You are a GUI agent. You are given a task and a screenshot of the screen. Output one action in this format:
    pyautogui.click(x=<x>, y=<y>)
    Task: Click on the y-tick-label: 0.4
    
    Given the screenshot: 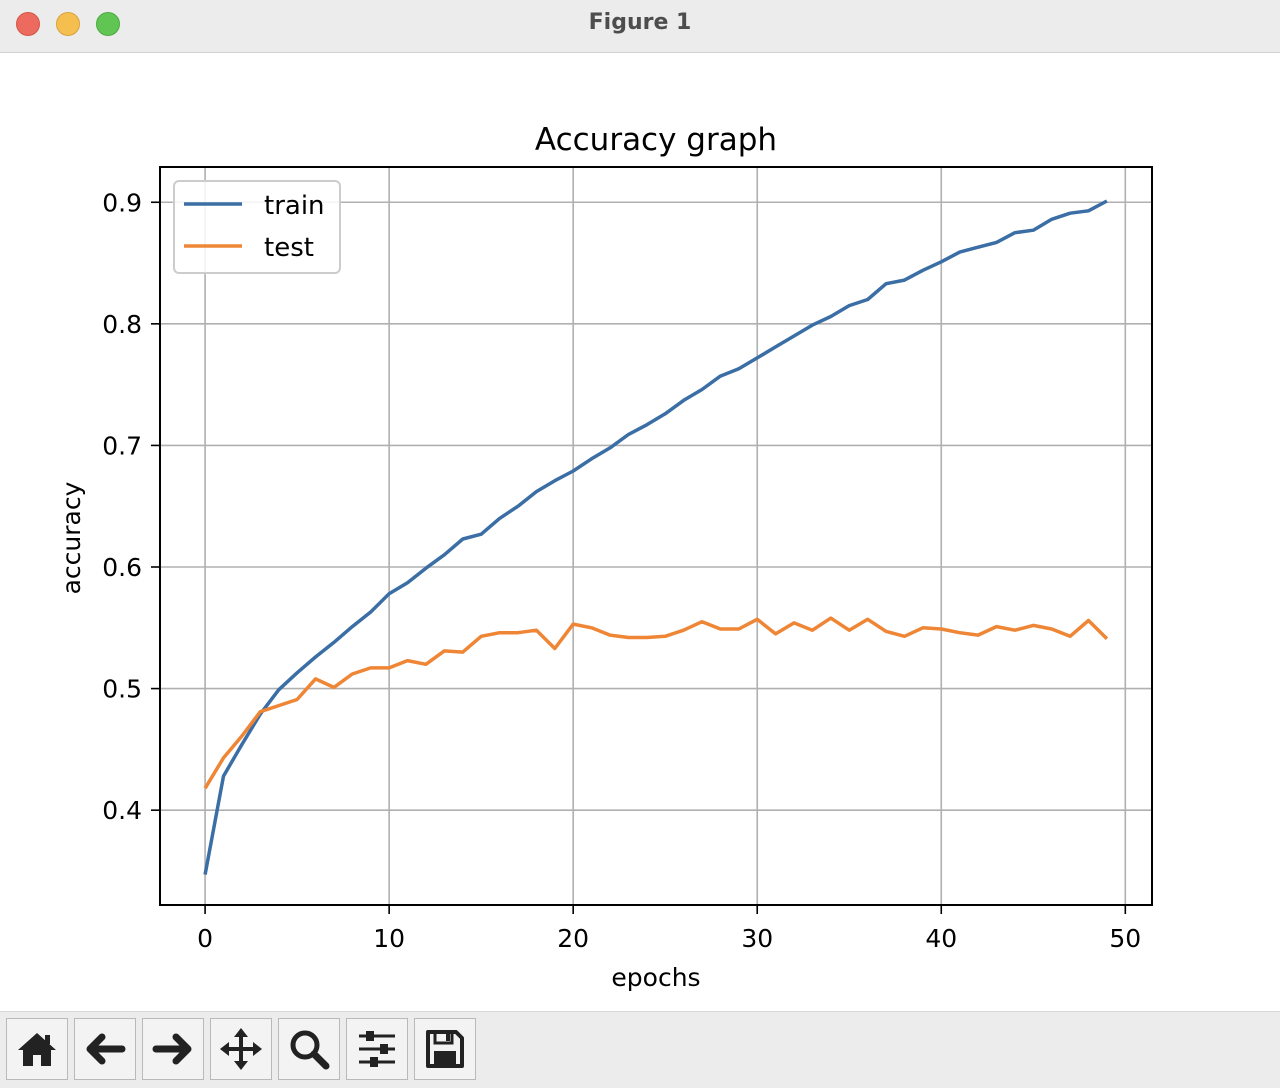 What is the action you would take?
    pyautogui.click(x=122, y=810)
    